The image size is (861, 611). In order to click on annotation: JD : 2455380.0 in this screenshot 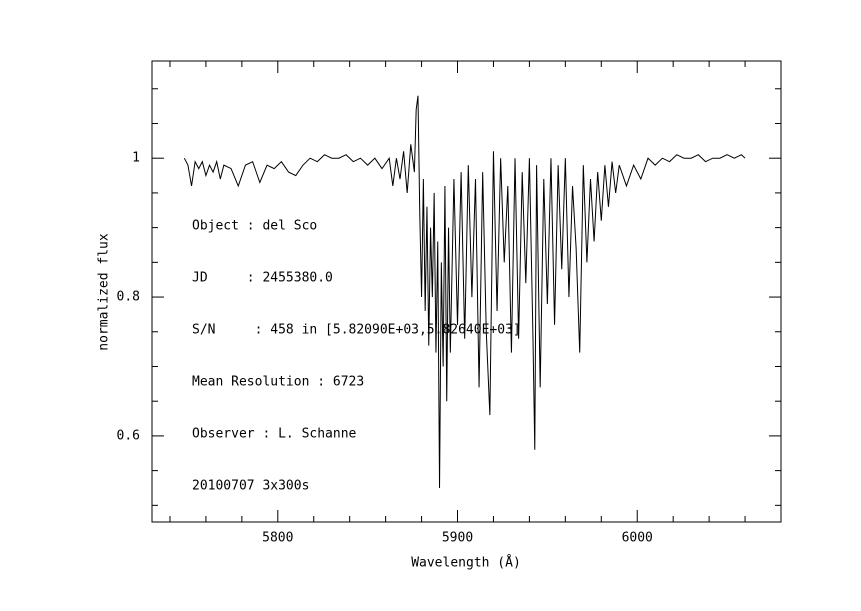, I will do `click(262, 278)`.